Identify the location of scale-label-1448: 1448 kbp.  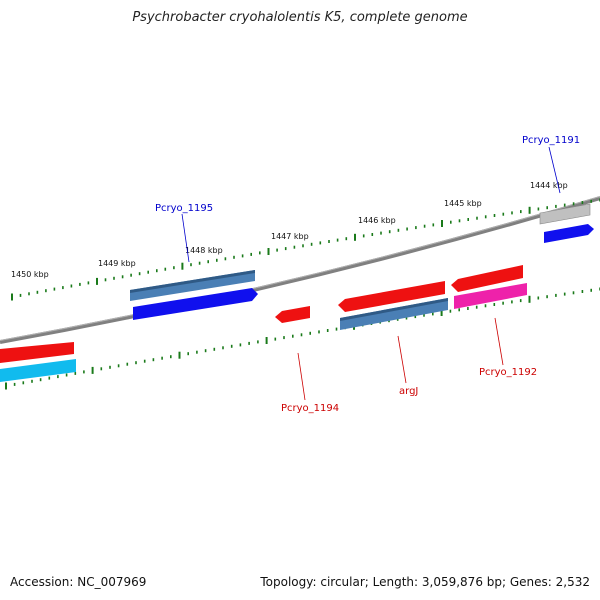
(204, 250).